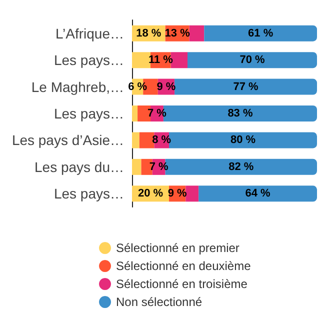 The image size is (331, 325). Describe the element at coordinates (240, 114) in the screenshot. I see `data-label: 83 %` at that location.